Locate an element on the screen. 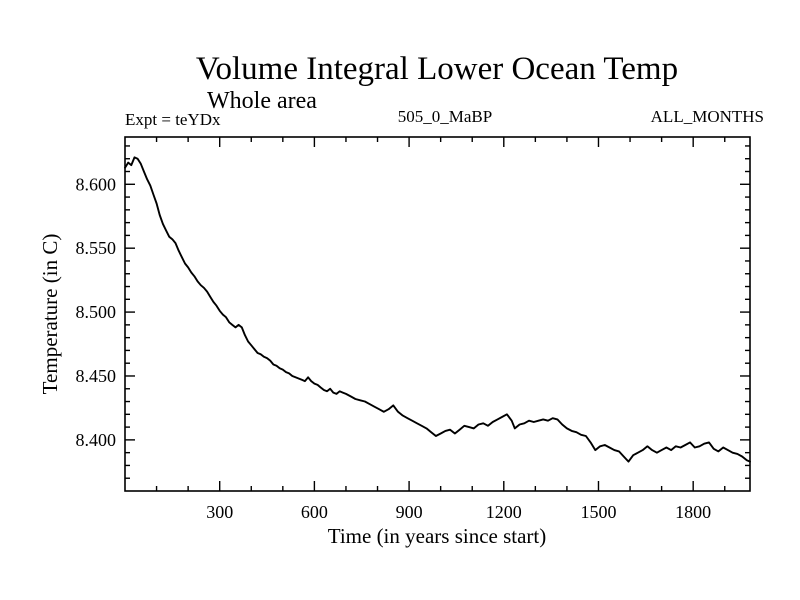  y-tick-label: 8.400 is located at coordinates (96, 440).